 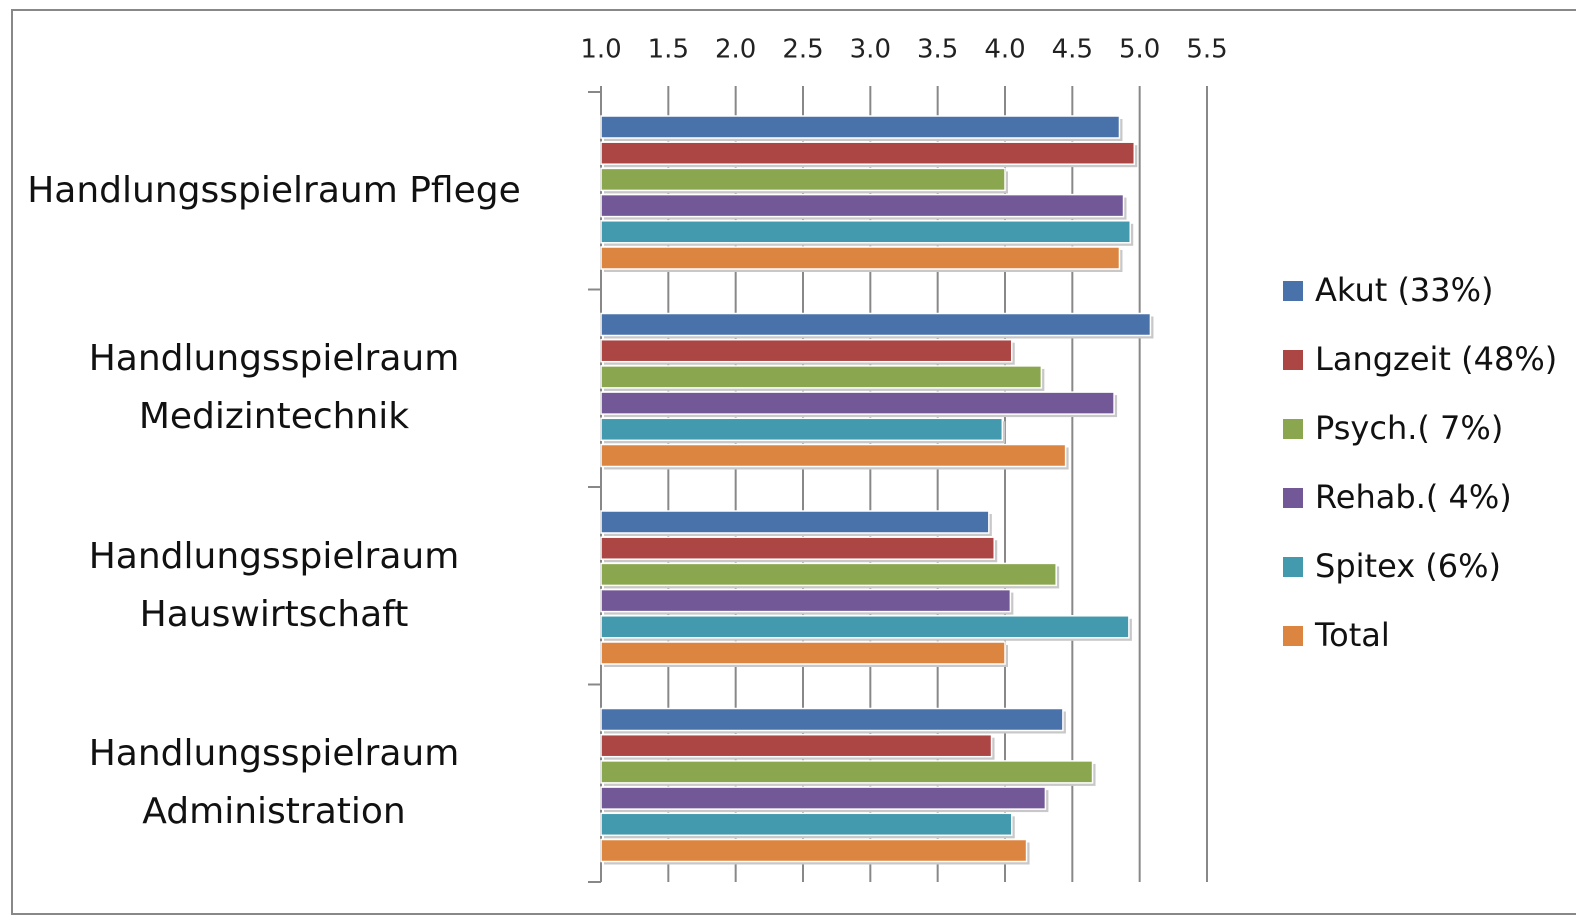 What do you see at coordinates (802, 50) in the screenshot?
I see `x-tick-label: 2.5` at bounding box center [802, 50].